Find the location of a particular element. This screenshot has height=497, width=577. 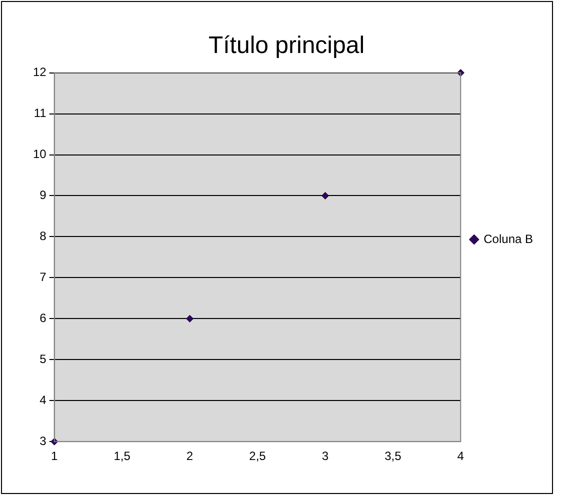

chart-title: Título principal is located at coordinates (286, 46).